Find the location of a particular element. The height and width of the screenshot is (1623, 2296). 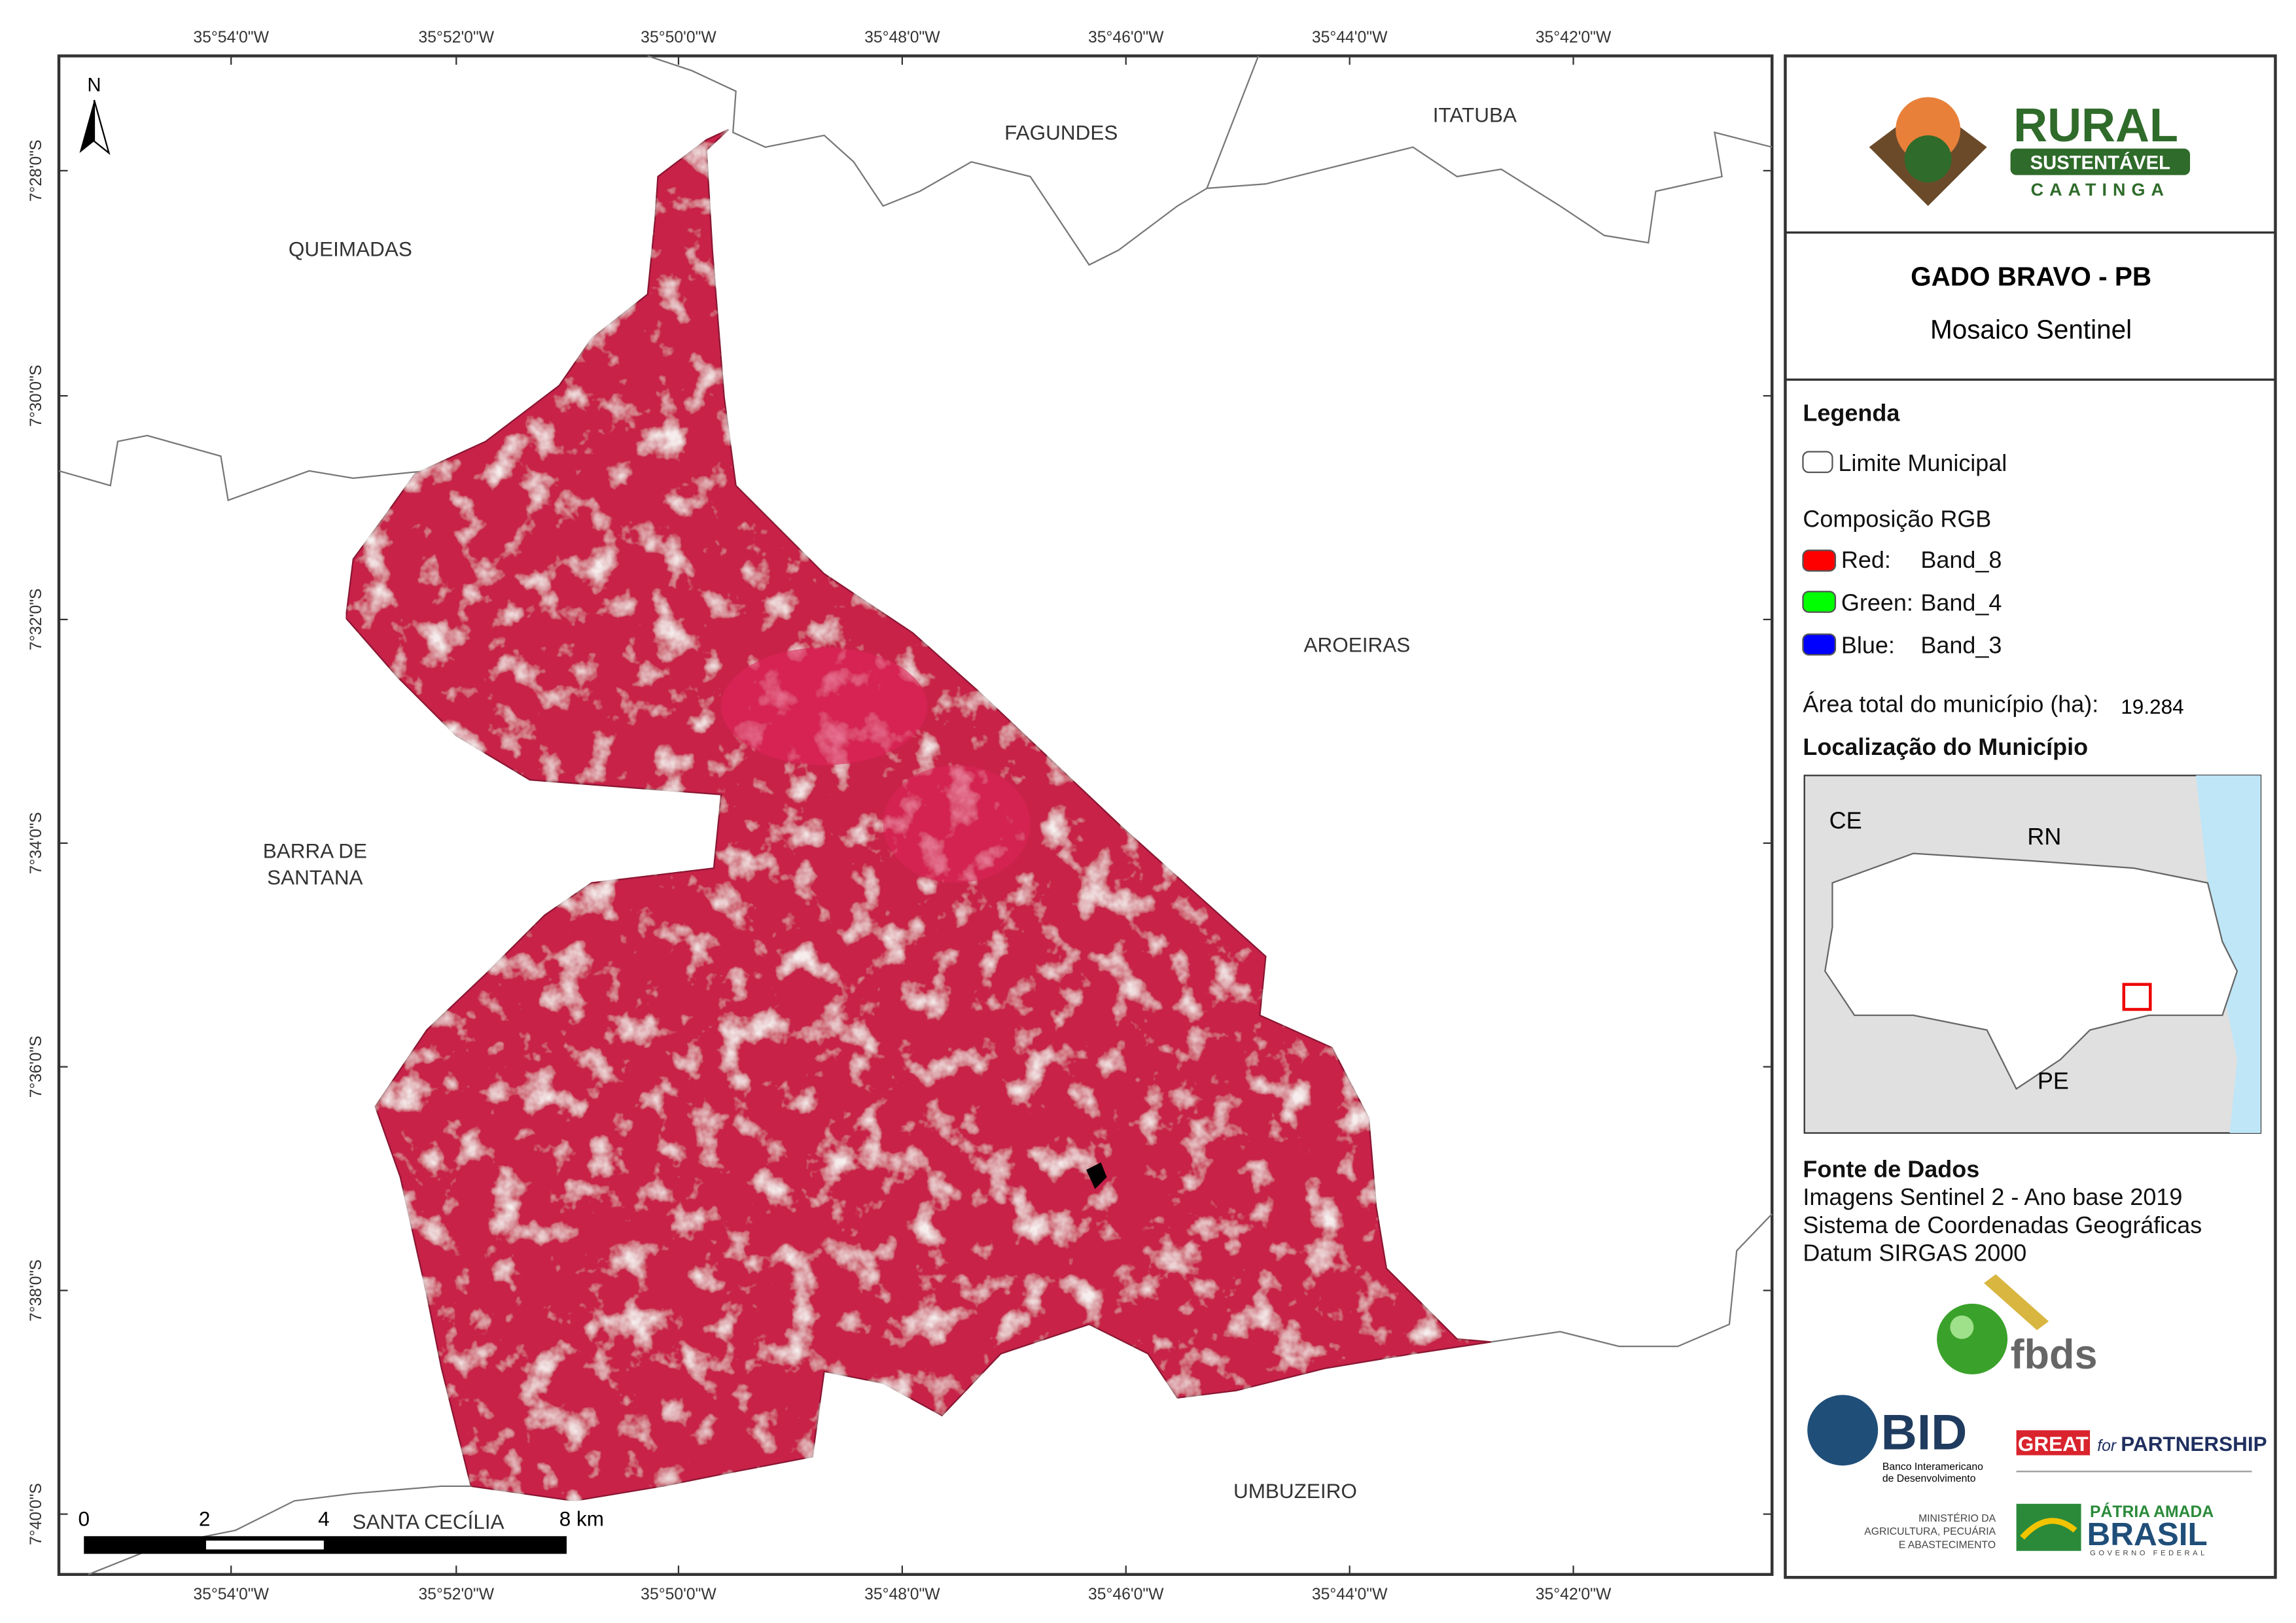

logo-text: for is located at coordinates (2107, 1446).